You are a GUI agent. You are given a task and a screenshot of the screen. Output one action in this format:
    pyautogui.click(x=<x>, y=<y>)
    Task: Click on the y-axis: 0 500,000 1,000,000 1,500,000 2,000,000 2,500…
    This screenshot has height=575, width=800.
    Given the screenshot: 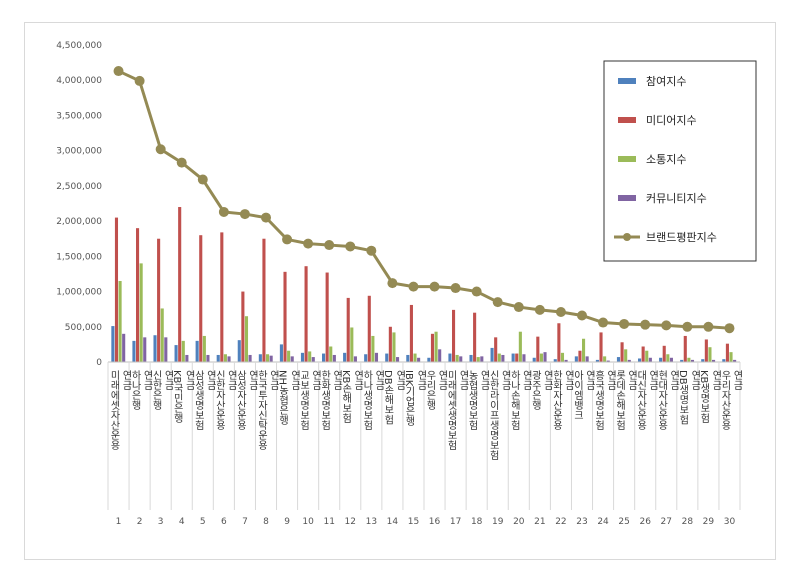 What is the action you would take?
    pyautogui.click(x=79, y=204)
    